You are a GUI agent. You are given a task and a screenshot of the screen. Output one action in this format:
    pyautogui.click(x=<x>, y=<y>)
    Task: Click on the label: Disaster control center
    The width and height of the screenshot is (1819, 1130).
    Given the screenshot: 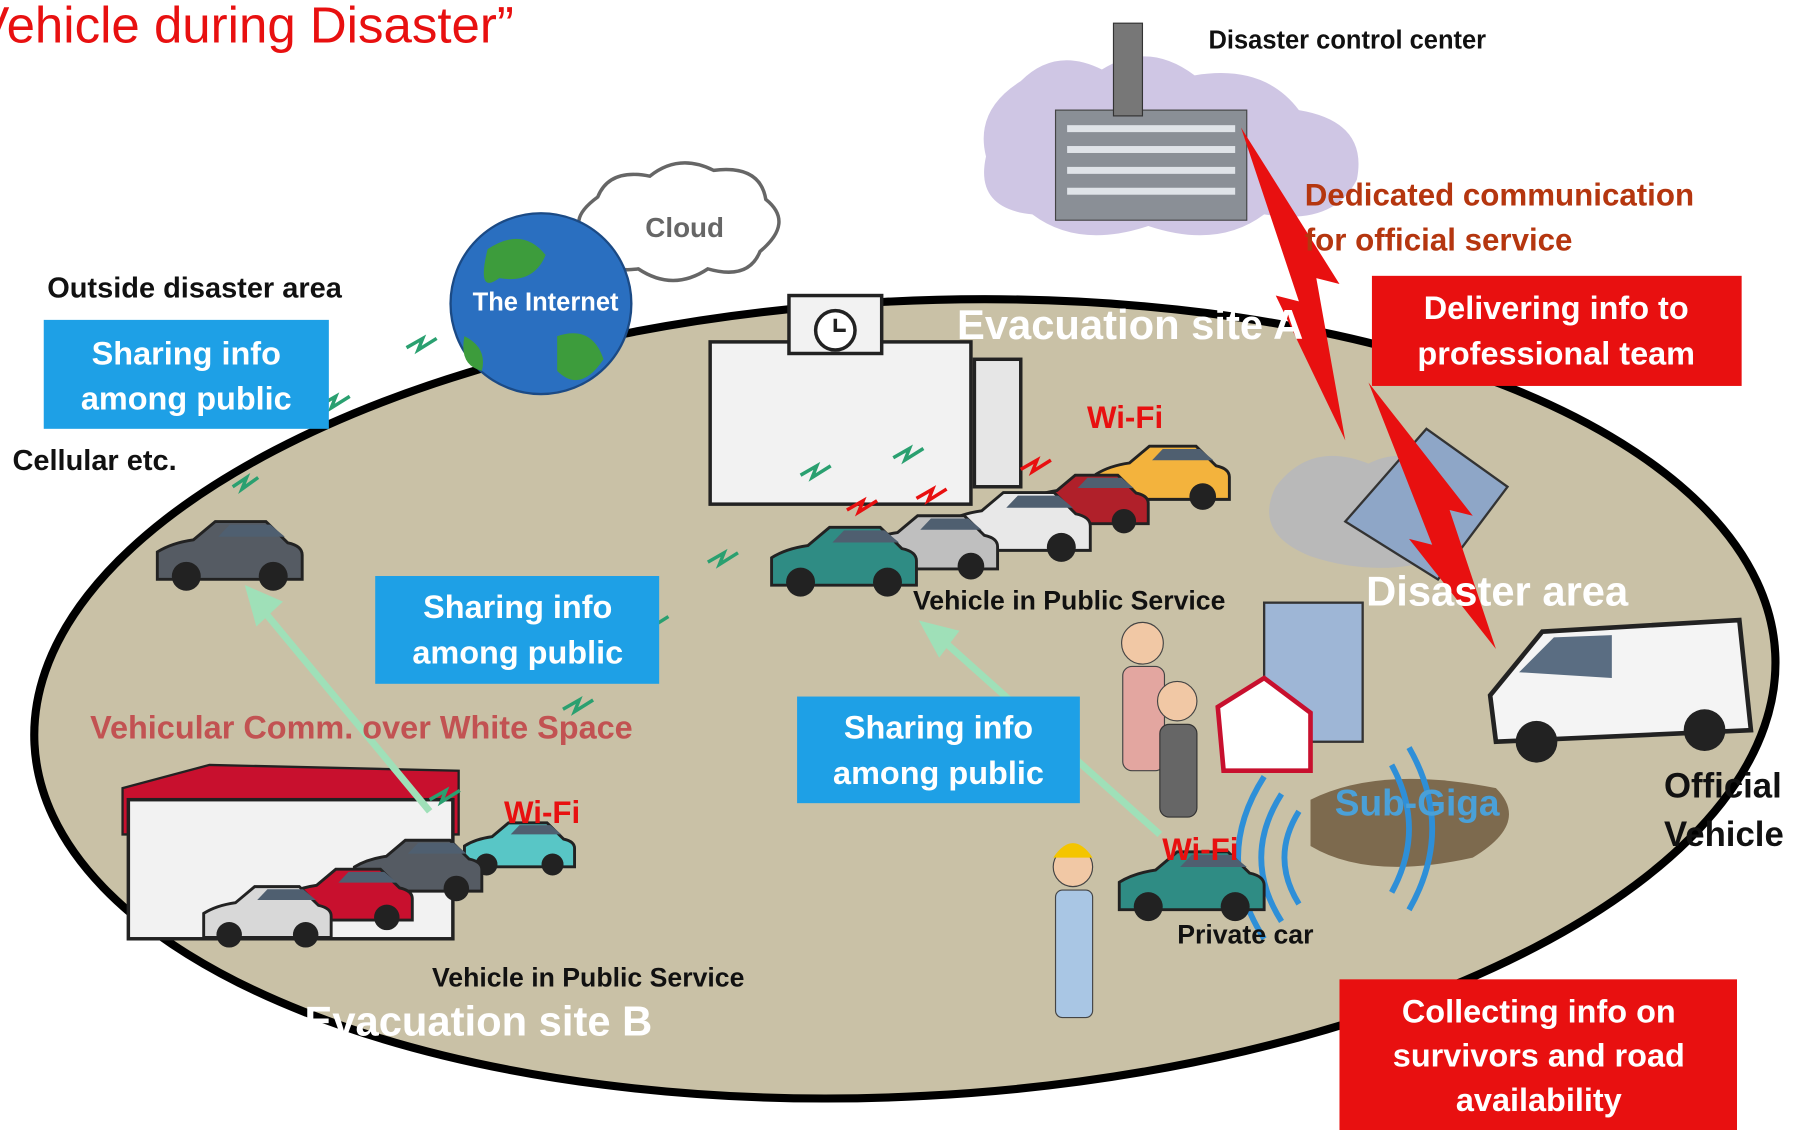 What is the action you would take?
    pyautogui.click(x=1348, y=40)
    